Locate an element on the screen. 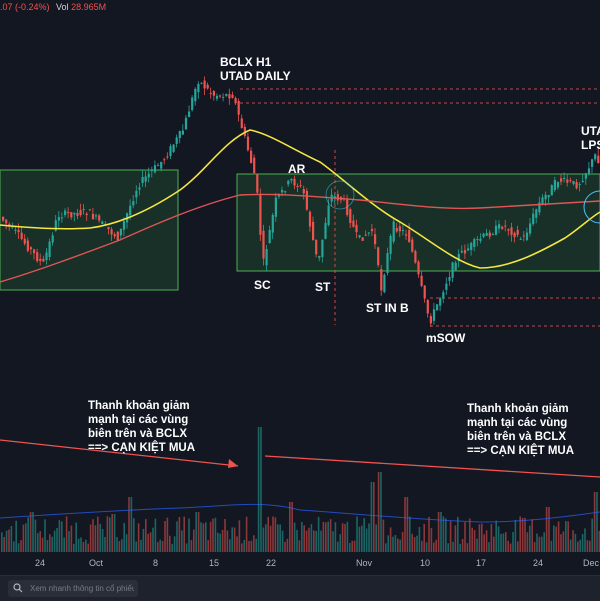 The height and width of the screenshot is (601, 600). time-axis: 24 Oct 8 15 22 Nov 10 17 24 Dec is located at coordinates (300, 565).